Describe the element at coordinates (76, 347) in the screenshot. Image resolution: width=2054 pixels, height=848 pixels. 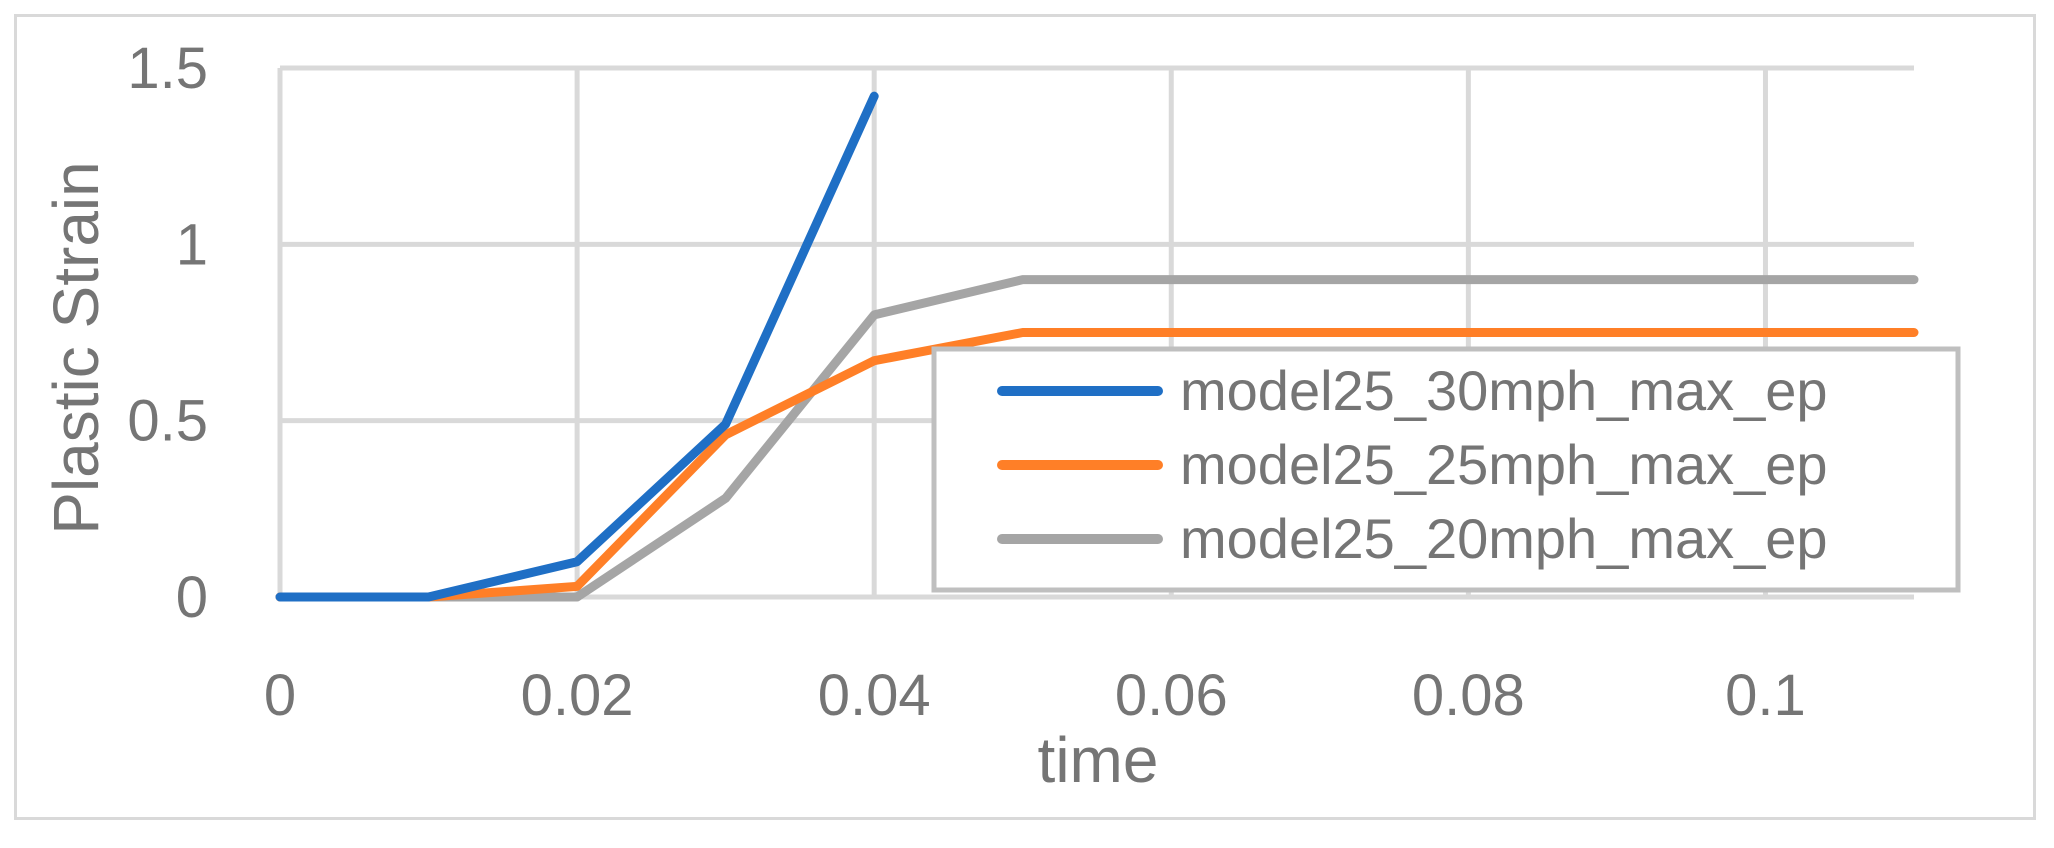
I see `y-axis-title: Plastic Strain` at that location.